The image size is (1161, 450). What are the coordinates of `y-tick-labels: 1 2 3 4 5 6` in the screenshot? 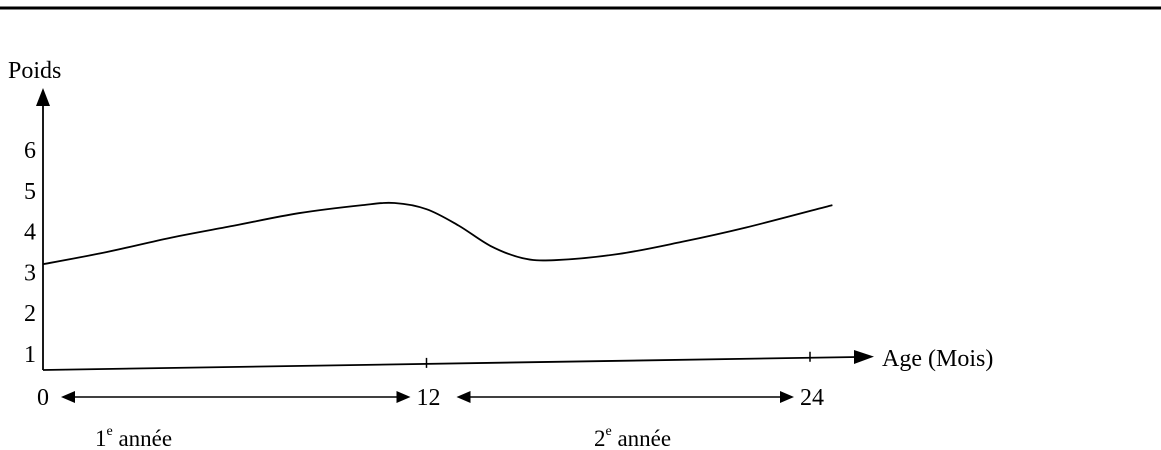 It's located at (30, 253).